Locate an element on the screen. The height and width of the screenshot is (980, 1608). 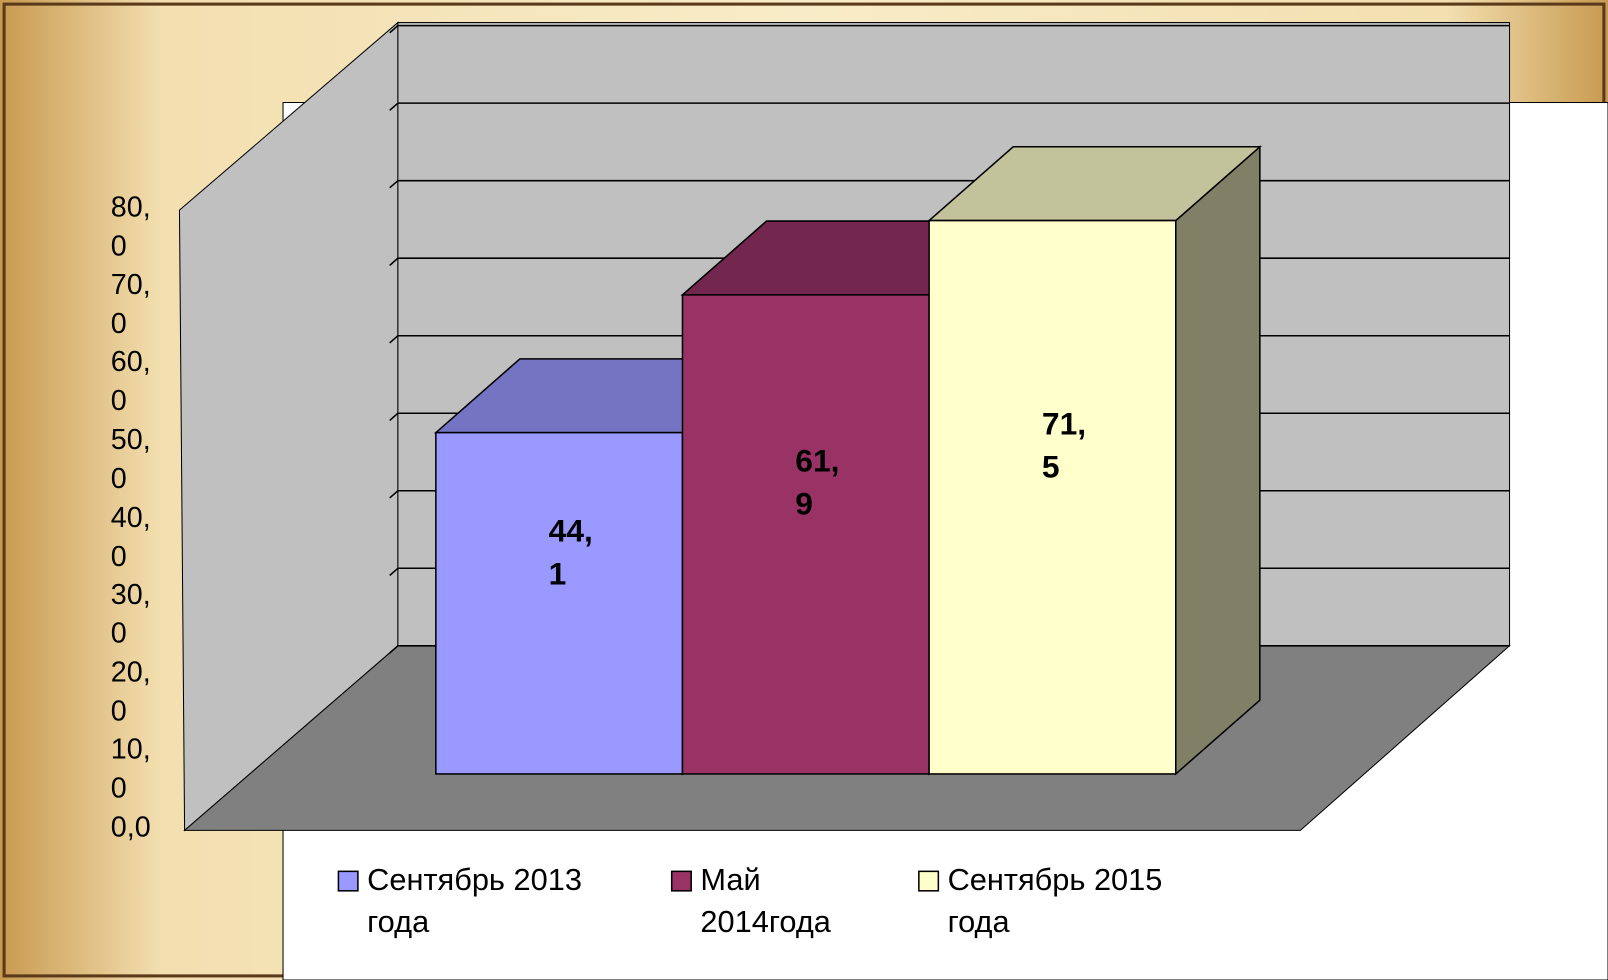
y-tick-label-box: 20,0 is located at coordinates (130, 691).